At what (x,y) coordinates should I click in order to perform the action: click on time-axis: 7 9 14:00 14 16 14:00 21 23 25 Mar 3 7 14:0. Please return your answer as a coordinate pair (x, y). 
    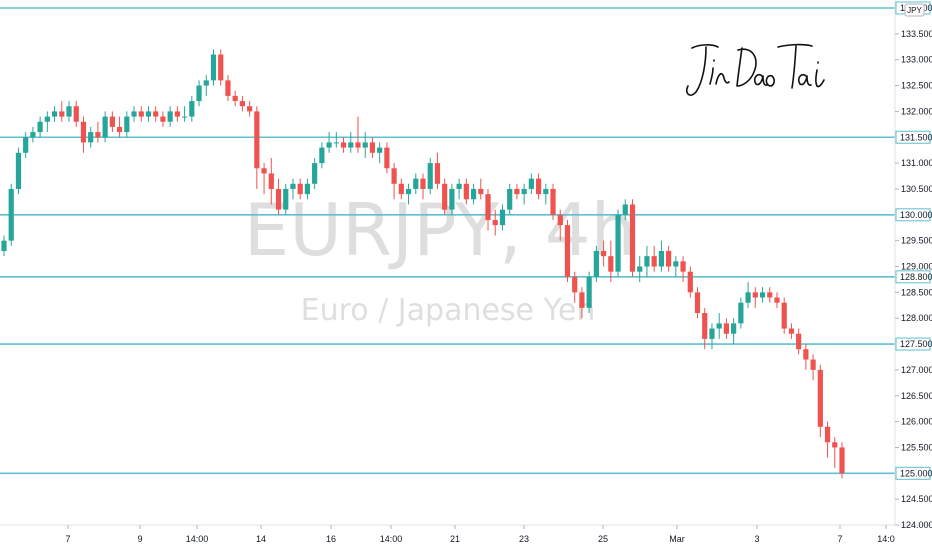
    Looking at the image, I should click on (480, 534).